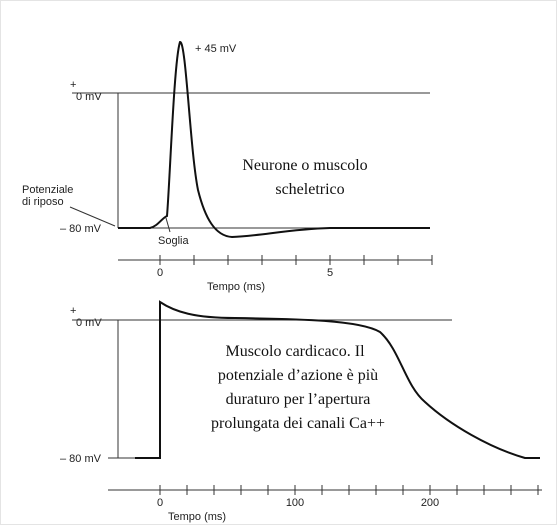  What do you see at coordinates (47, 190) in the screenshot?
I see `rest-label: Potenziale` at bounding box center [47, 190].